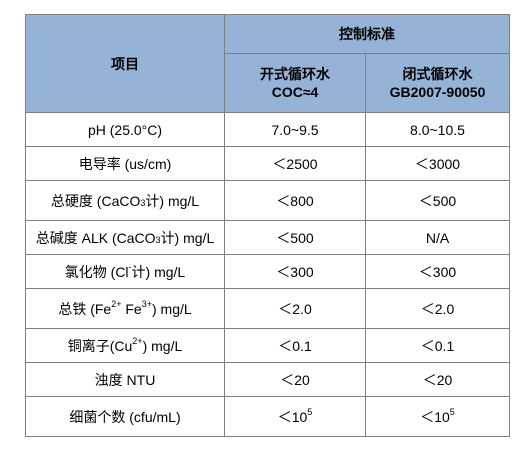  I want to click on header-item: 项目, so click(125, 63).